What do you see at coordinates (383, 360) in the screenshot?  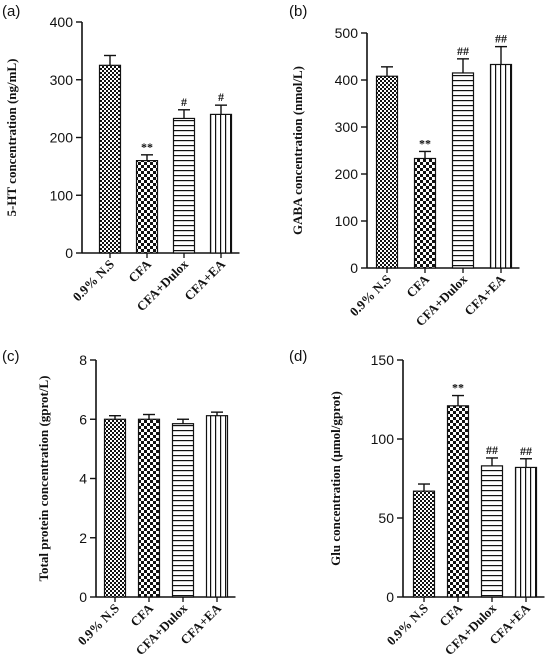 I see `y-tick-label: 150` at bounding box center [383, 360].